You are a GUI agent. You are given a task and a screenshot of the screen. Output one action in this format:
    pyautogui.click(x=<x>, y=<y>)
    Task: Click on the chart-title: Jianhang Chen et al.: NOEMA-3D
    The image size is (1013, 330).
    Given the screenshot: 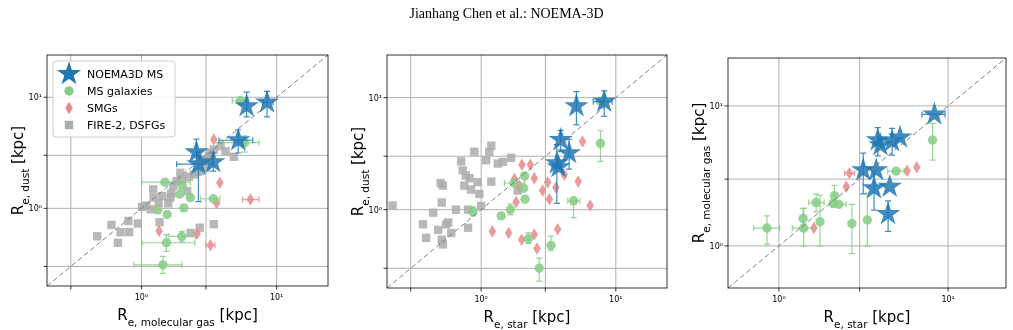 What is the action you would take?
    pyautogui.click(x=506, y=13)
    